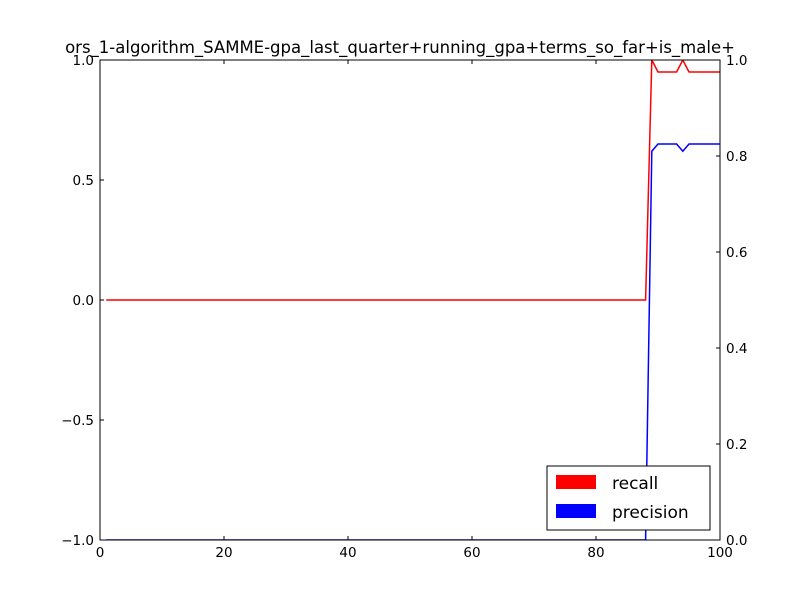 This screenshot has height=600, width=800. What do you see at coordinates (736, 253) in the screenshot?
I see `y-right-tick-label: 0.6` at bounding box center [736, 253].